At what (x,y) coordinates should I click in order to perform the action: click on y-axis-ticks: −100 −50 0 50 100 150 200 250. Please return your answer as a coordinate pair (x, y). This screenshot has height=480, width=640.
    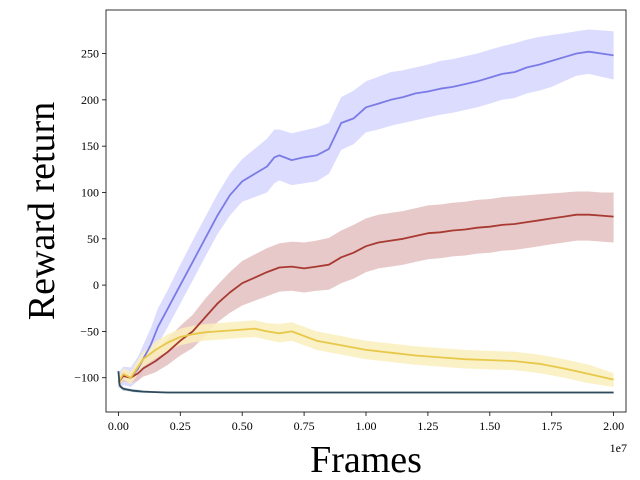
    Looking at the image, I should click on (90, 216).